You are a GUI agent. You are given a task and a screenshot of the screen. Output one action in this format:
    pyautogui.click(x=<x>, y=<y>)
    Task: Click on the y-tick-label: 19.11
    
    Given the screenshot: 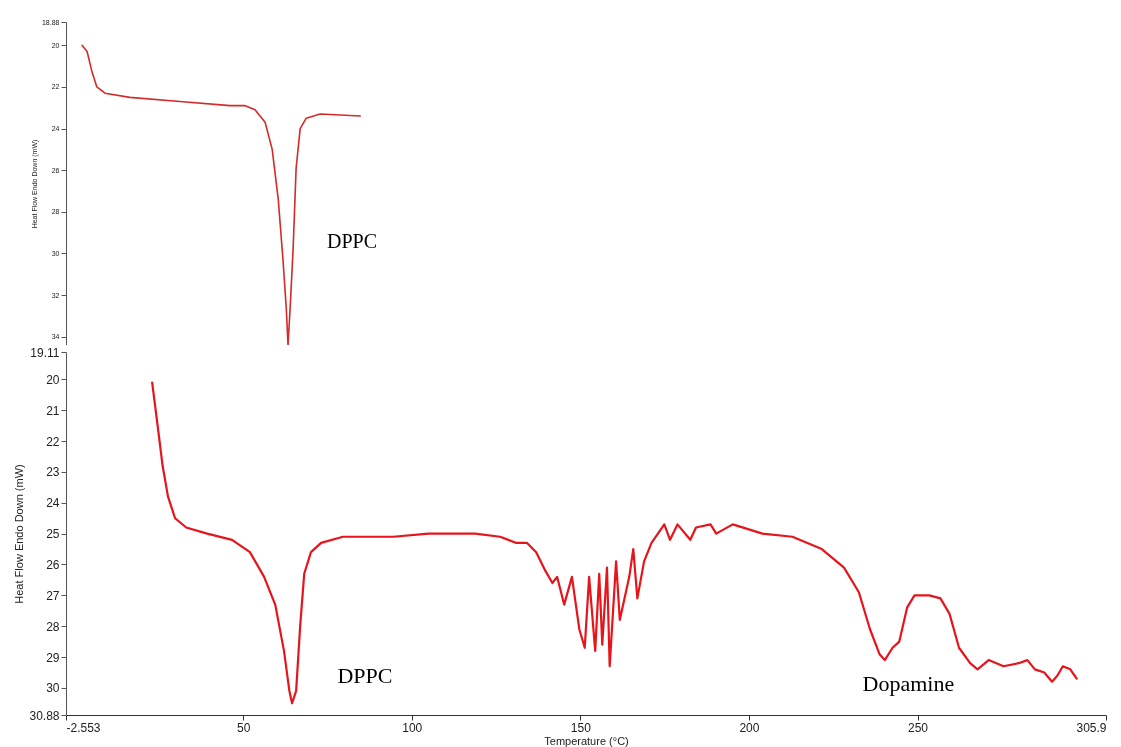 What is the action you would take?
    pyautogui.click(x=45, y=352)
    